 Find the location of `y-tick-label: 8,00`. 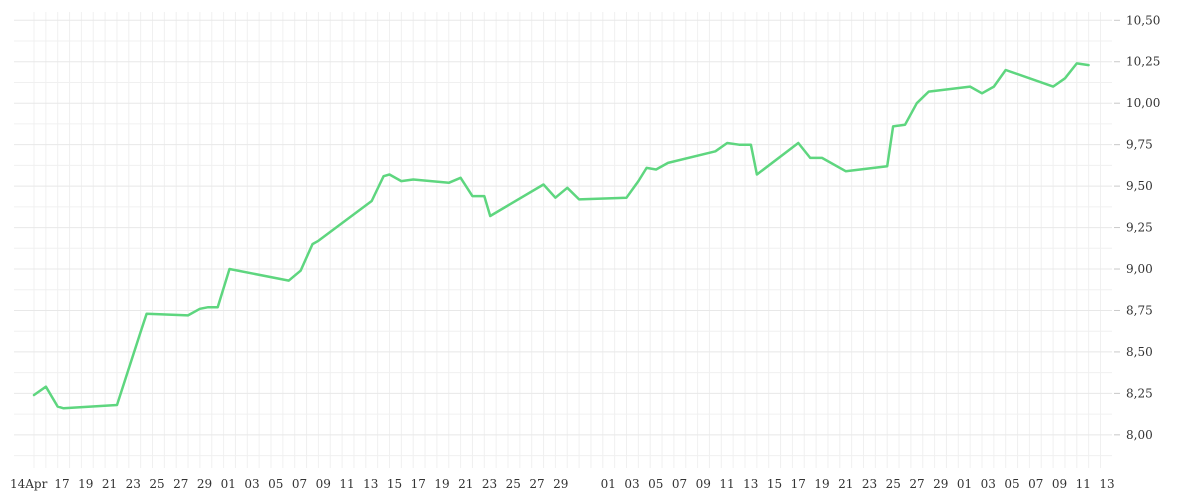

y-tick-label: 8,00 is located at coordinates (1139, 435).